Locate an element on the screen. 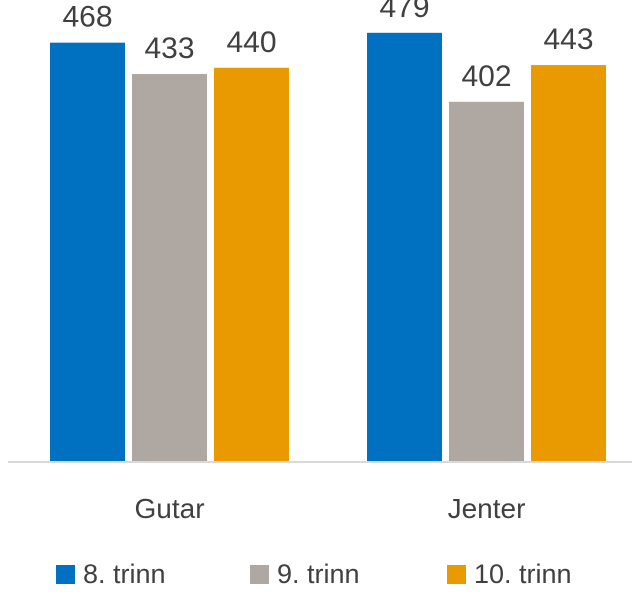 This screenshot has height=592, width=638. category-labels-group: Gutar Jenter is located at coordinates (329, 508).